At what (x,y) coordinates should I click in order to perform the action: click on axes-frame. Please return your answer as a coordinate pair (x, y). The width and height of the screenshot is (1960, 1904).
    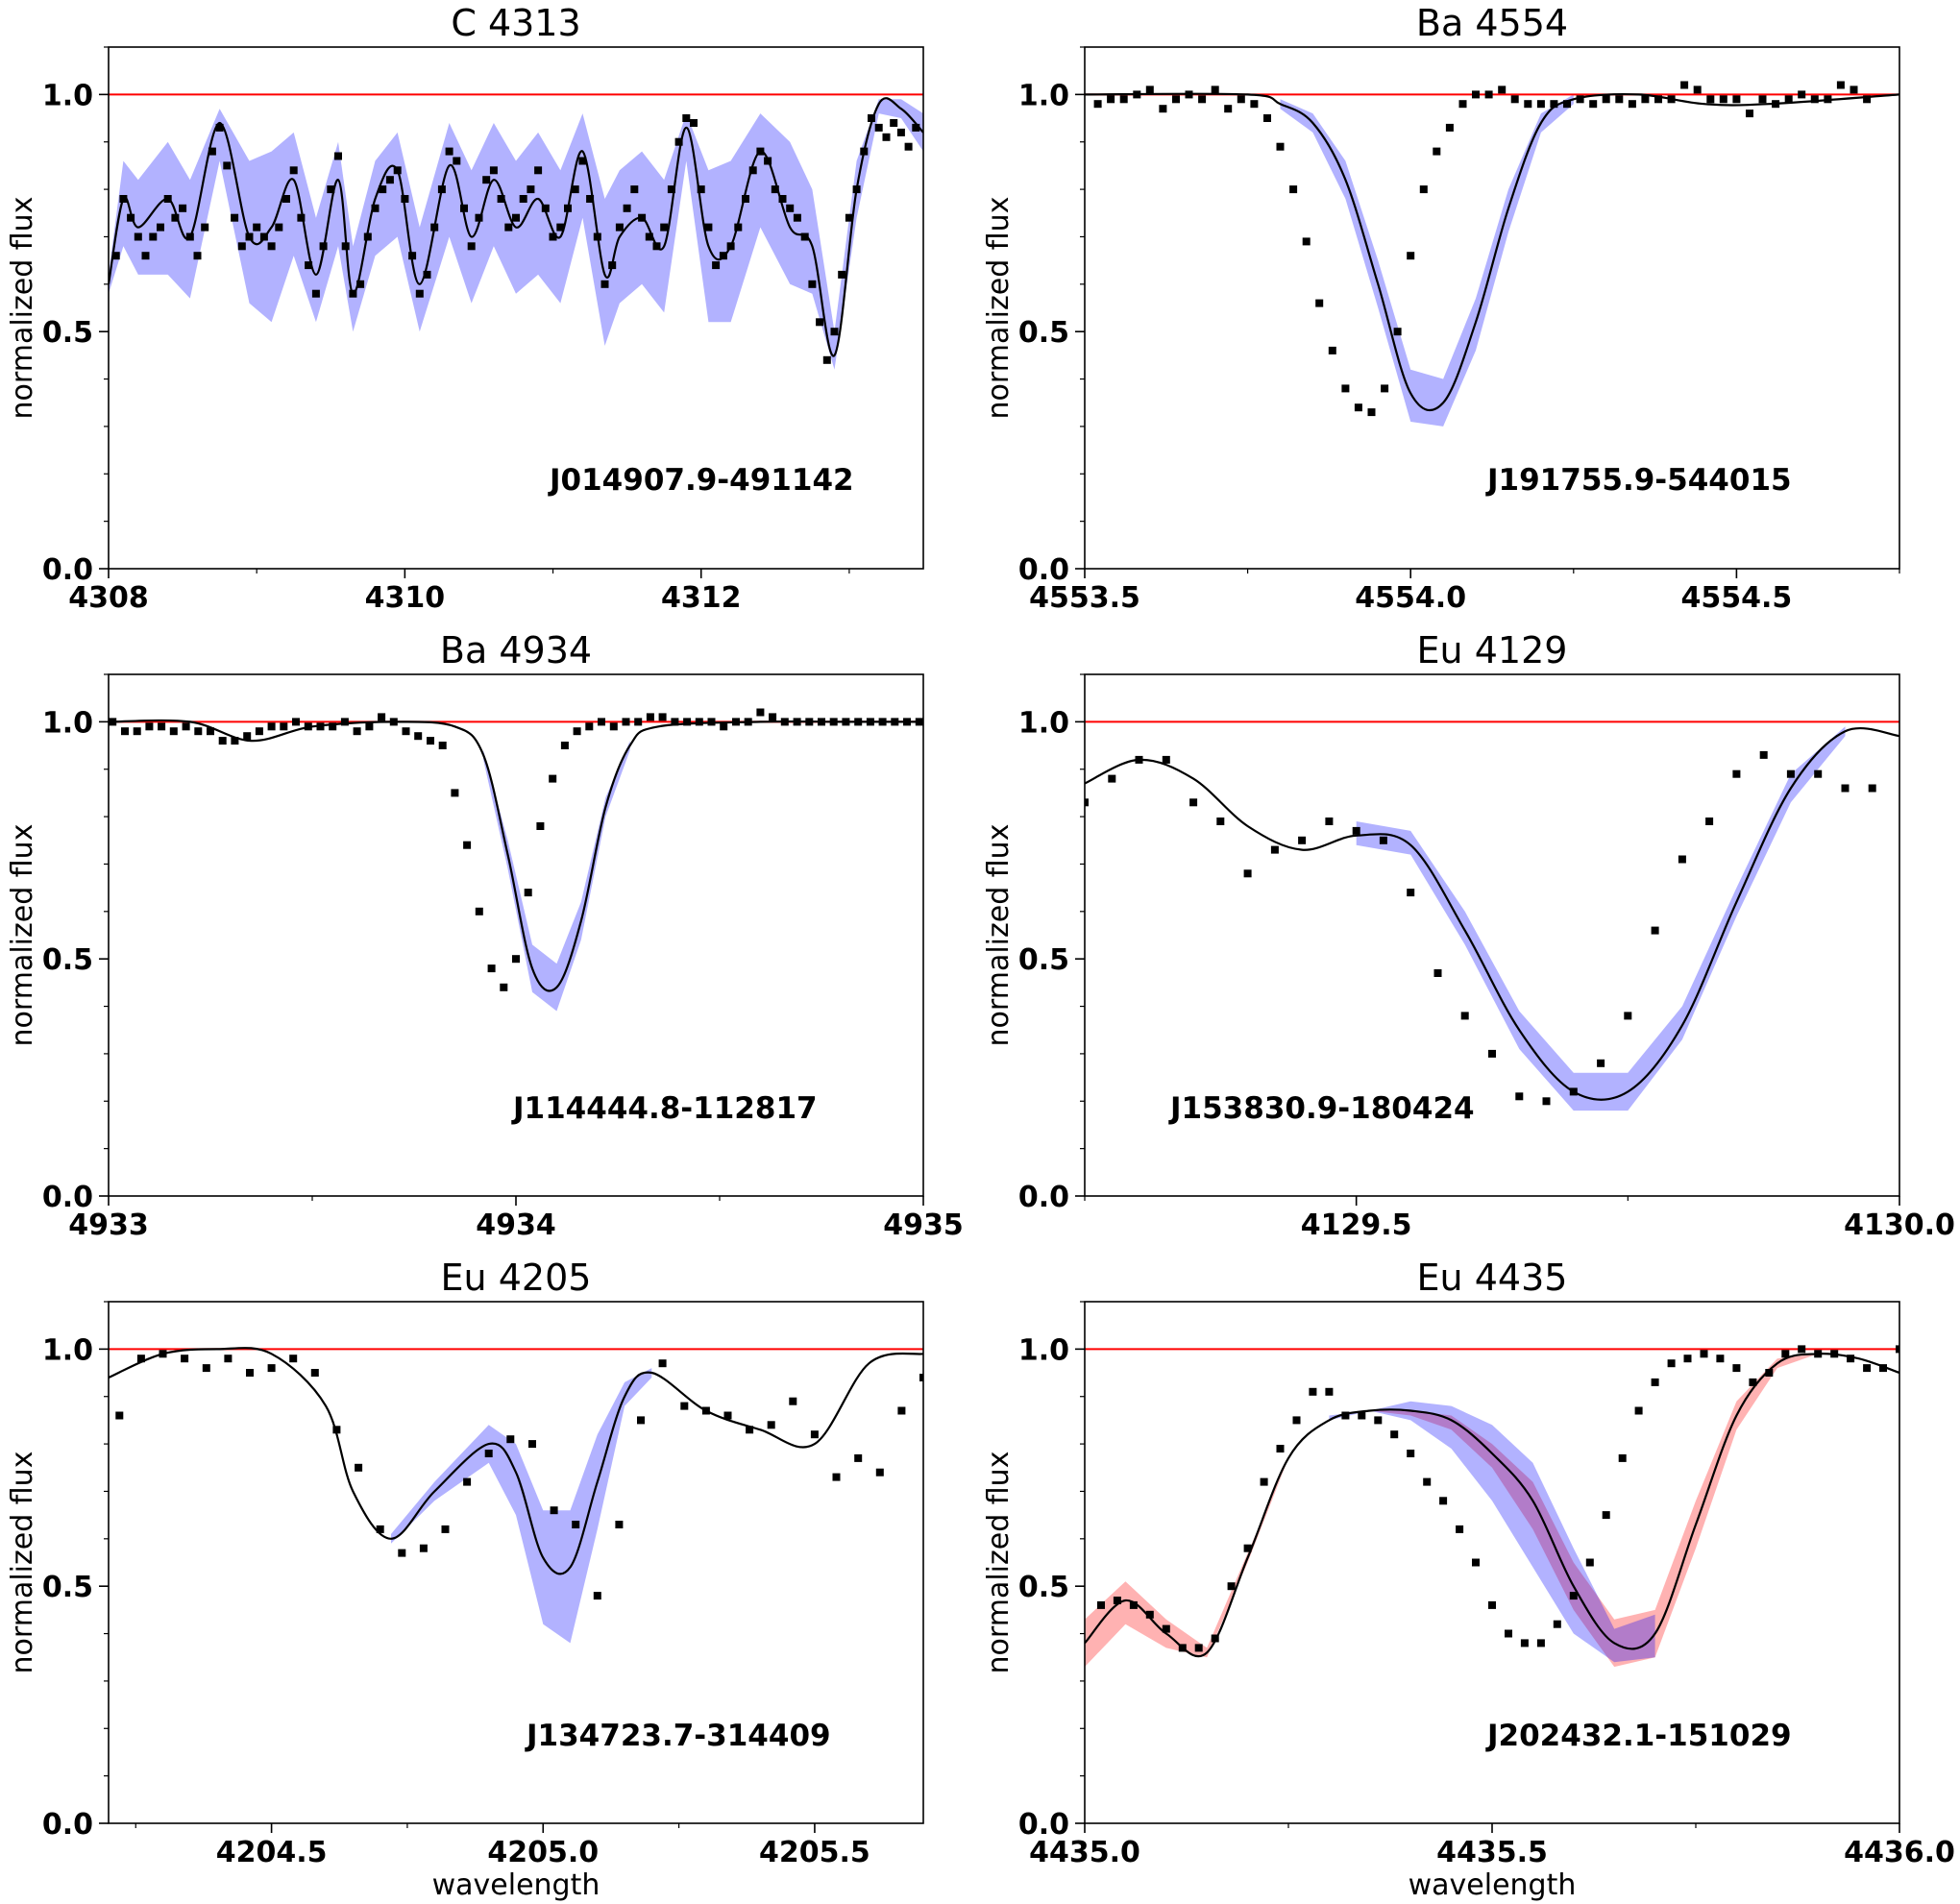
    Looking at the image, I should click on (516, 1562).